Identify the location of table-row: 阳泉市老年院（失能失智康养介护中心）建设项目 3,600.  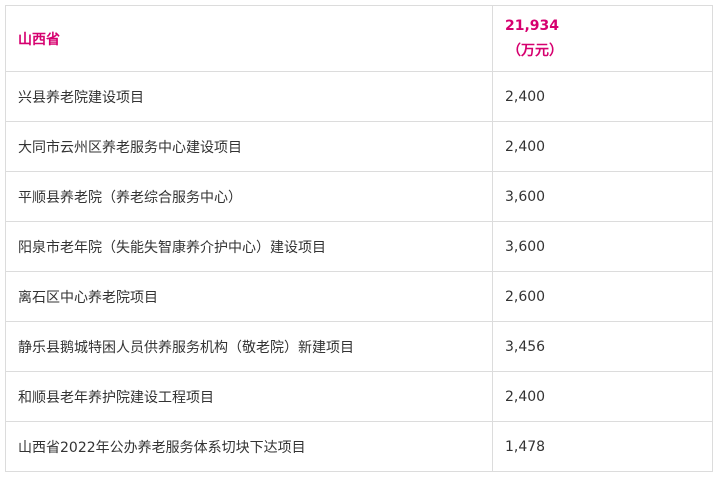
(359, 246).